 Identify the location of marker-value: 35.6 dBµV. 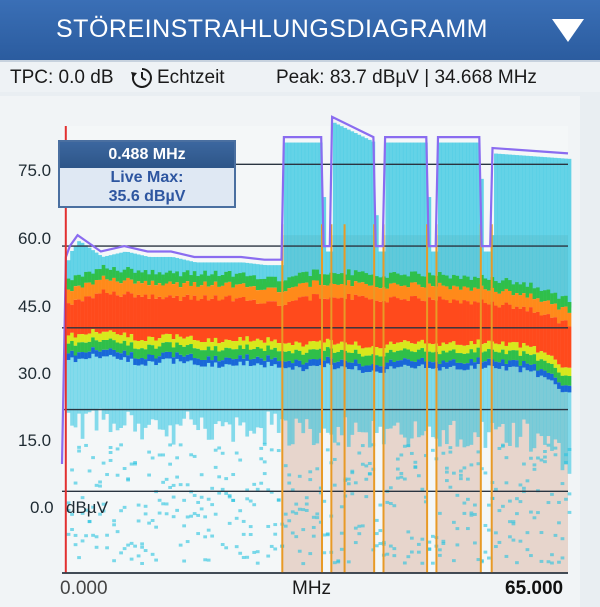
(147, 196).